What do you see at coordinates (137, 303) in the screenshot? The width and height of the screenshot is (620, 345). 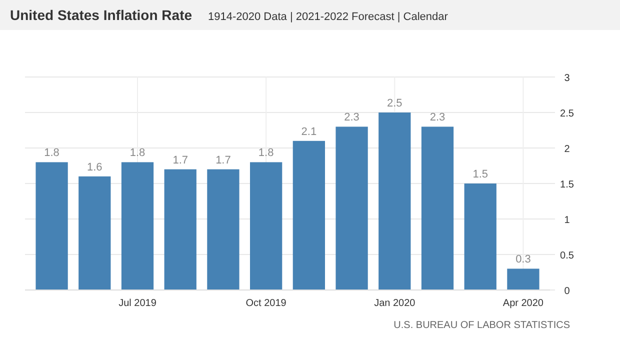 I see `x-tick-label: Jul 2019` at bounding box center [137, 303].